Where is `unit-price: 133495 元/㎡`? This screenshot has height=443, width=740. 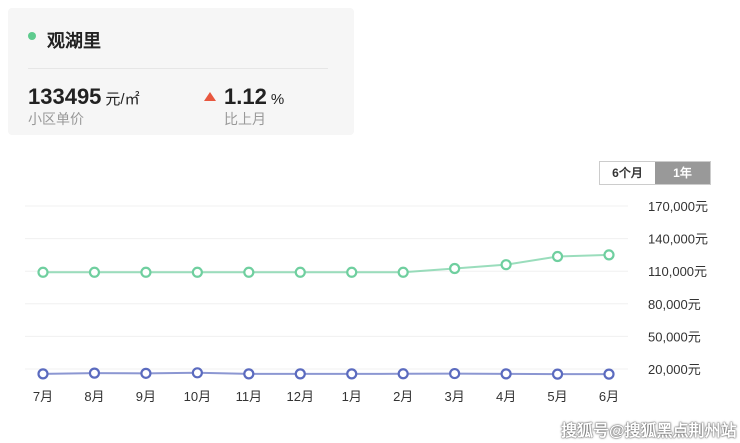 unit-price: 133495 元/㎡ is located at coordinates (84, 96).